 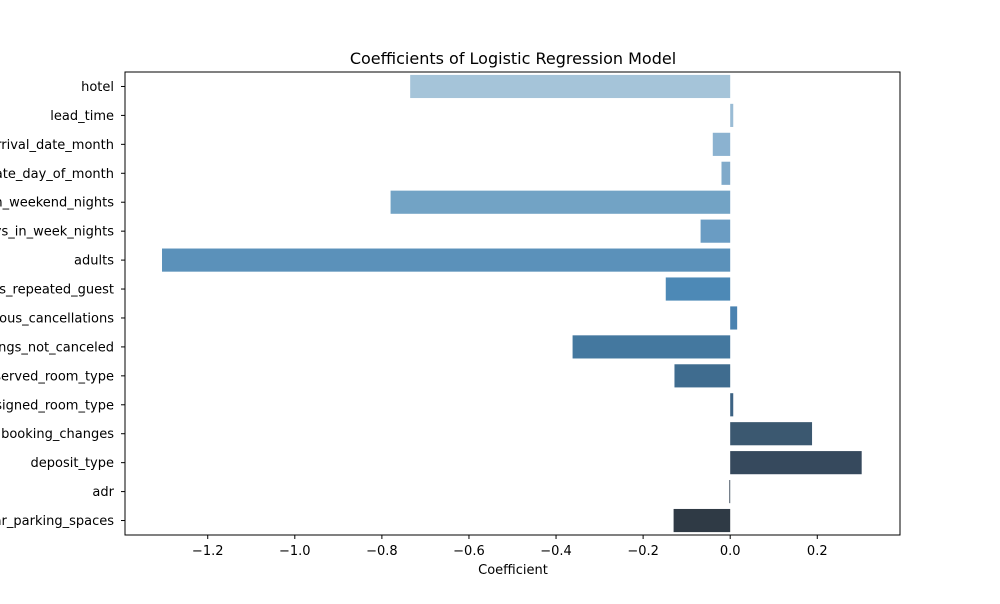 I want to click on x-tick-label: −0.4, so click(x=556, y=551).